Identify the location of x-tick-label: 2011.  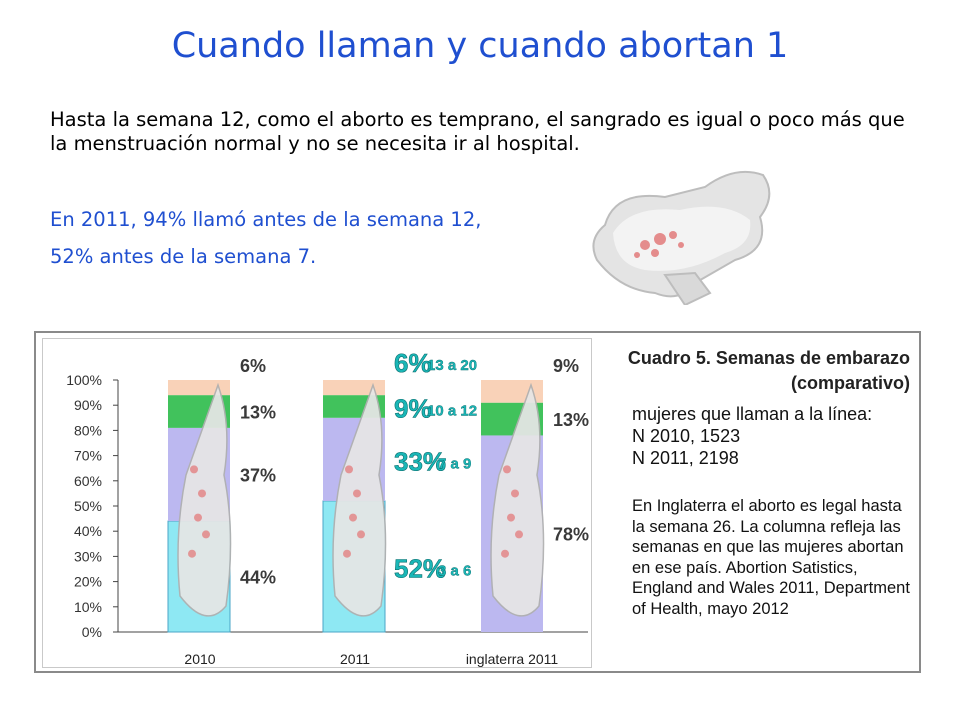
(355, 659).